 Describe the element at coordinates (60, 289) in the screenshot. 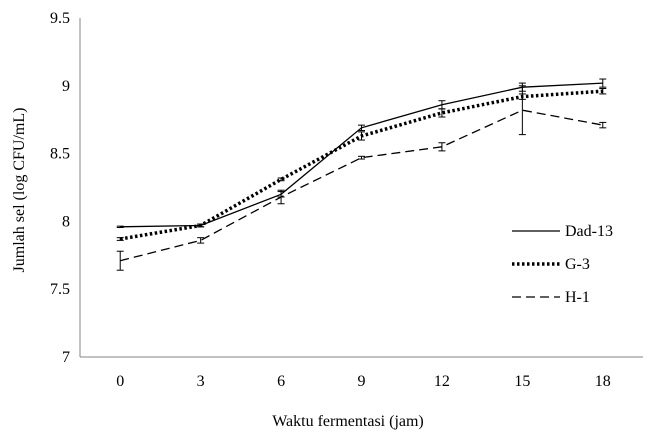

I see `y-tick-label: 7.5` at that location.